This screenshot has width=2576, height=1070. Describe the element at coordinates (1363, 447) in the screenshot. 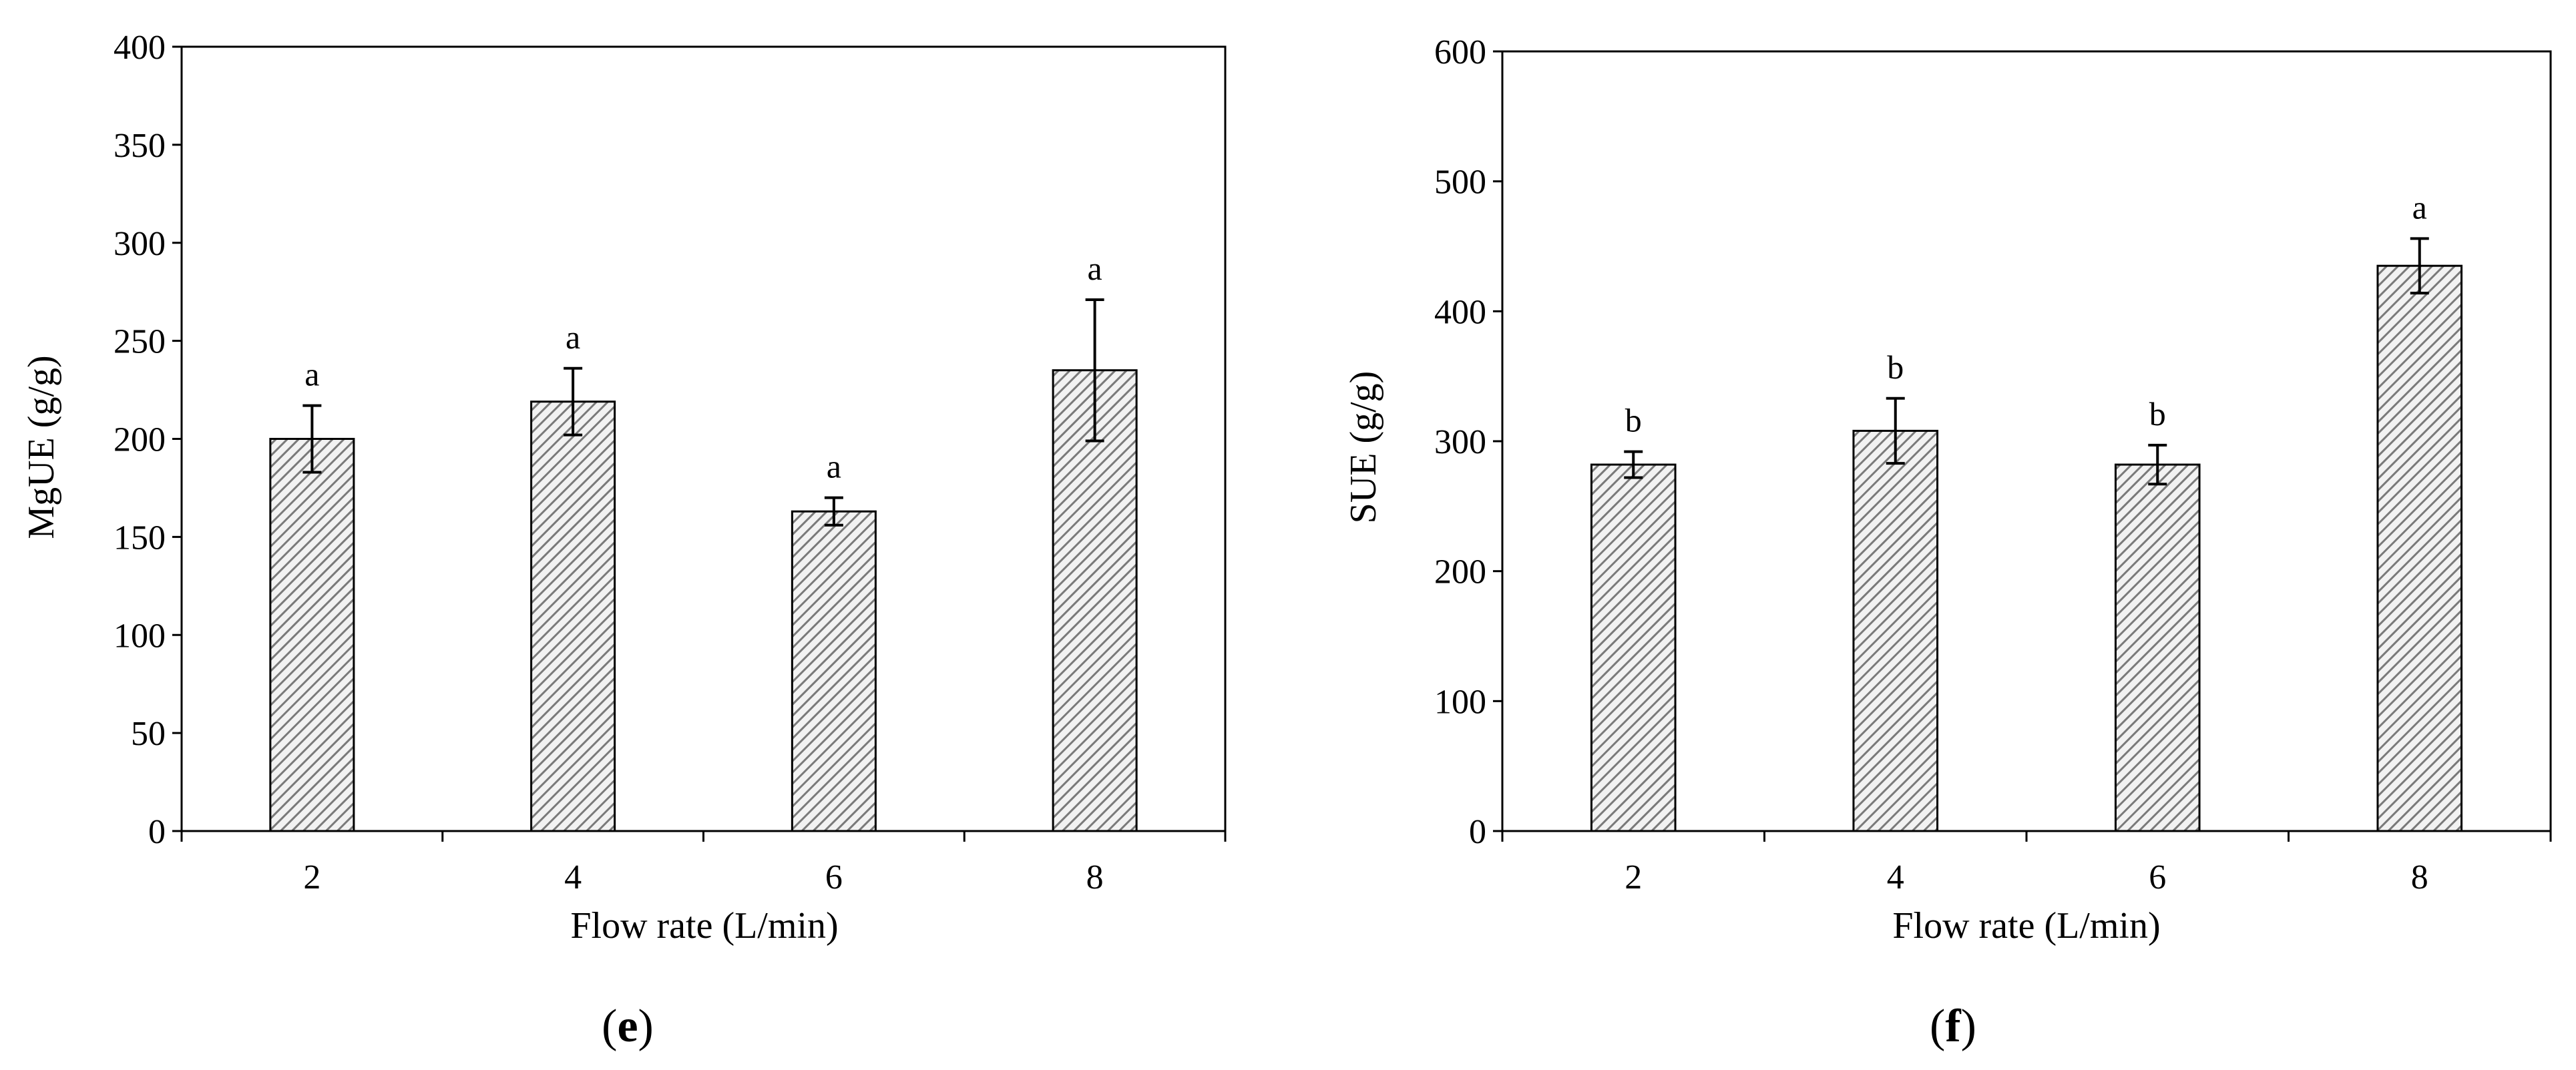

I see `y-axis-label: SUE (g/g)` at that location.